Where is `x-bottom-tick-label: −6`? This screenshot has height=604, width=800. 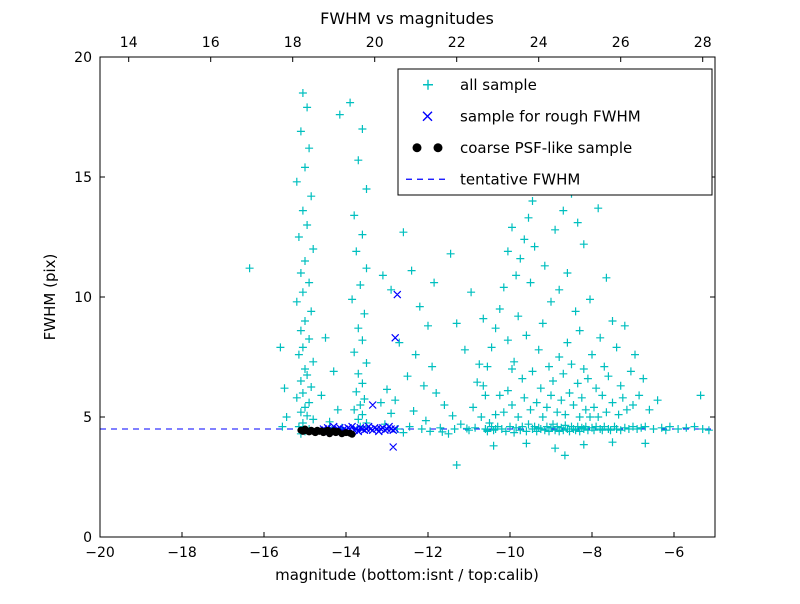 x-bottom-tick-label: −6 is located at coordinates (674, 553).